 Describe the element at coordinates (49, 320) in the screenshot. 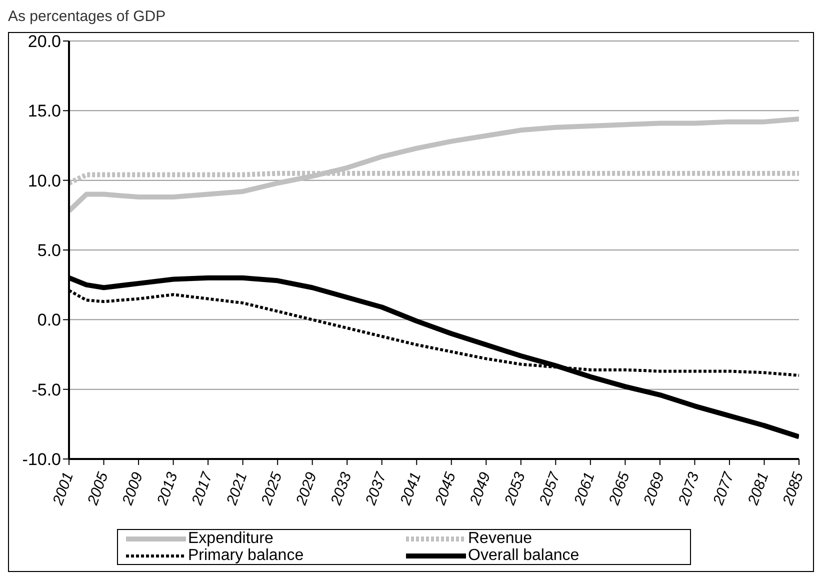

I see `y-tick-label: 0.0` at that location.